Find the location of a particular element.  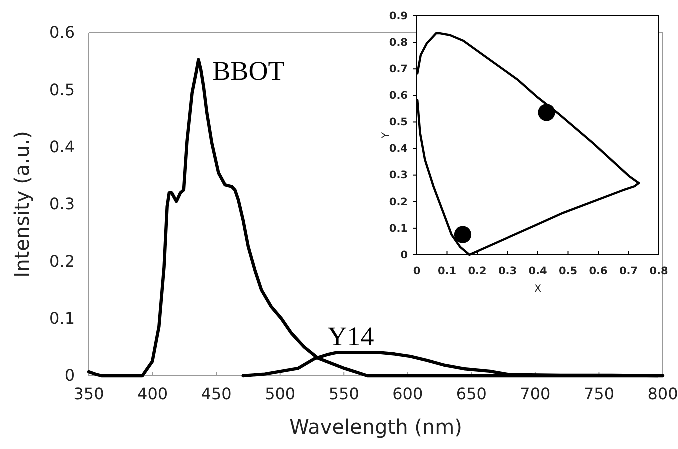

x-tick-label: 500 is located at coordinates (280, 394).